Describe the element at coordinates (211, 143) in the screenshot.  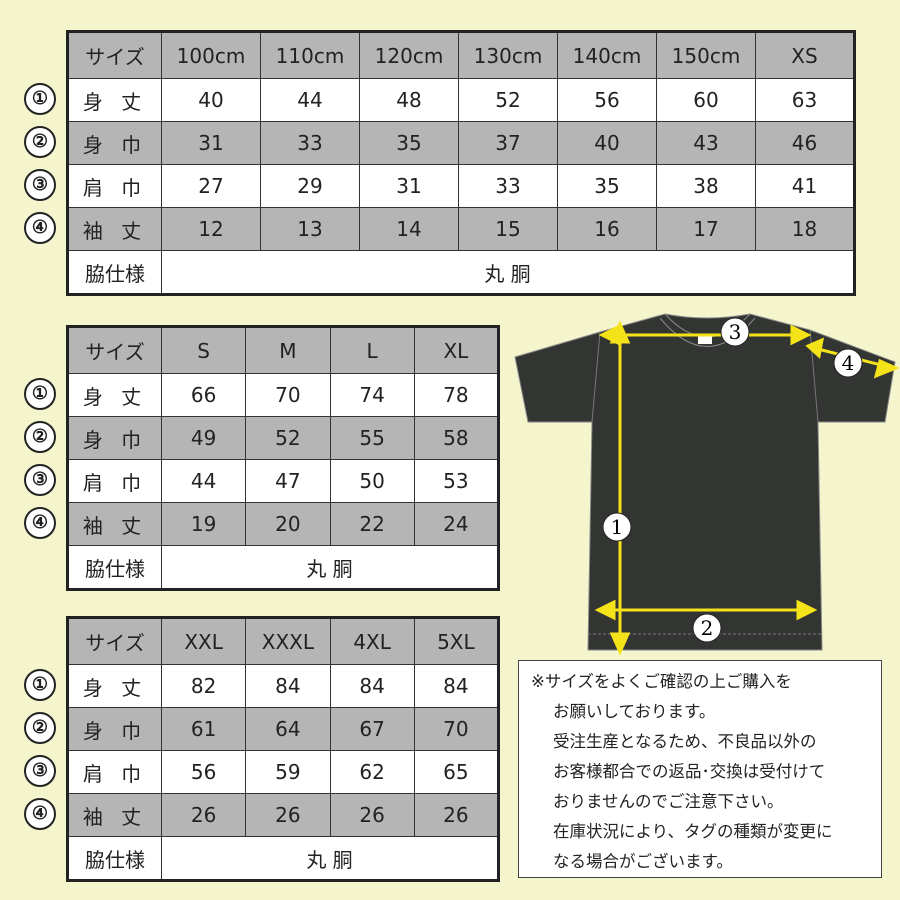
I see `cell: 31` at that location.